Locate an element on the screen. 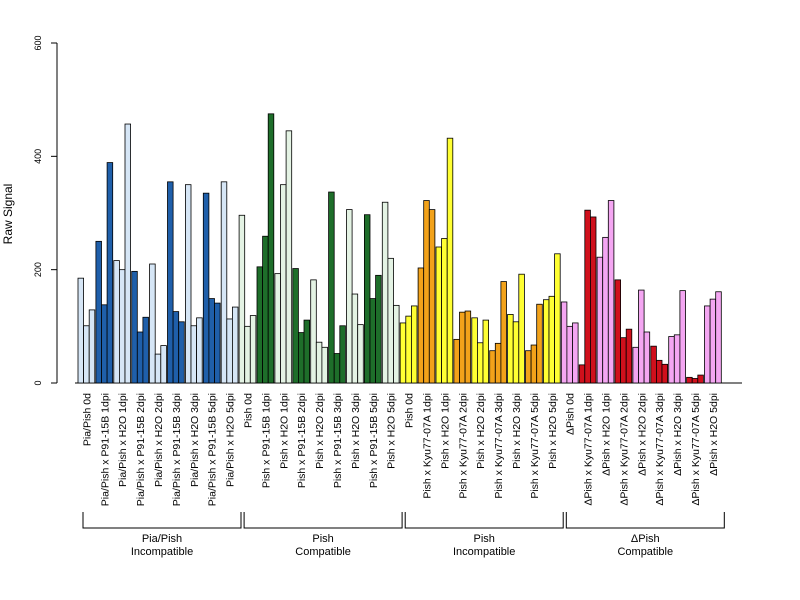  x-tick-label: Pish 0d is located at coordinates (410, 410).